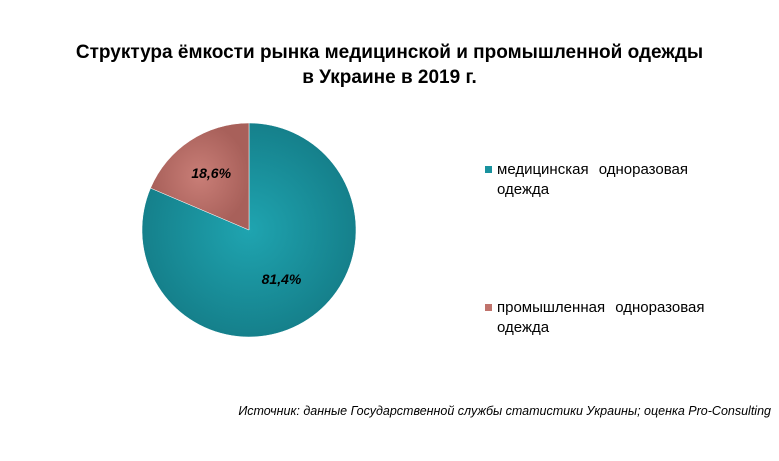  Describe the element at coordinates (488, 169) in the screenshot. I see `legend-swatch-medical` at that location.